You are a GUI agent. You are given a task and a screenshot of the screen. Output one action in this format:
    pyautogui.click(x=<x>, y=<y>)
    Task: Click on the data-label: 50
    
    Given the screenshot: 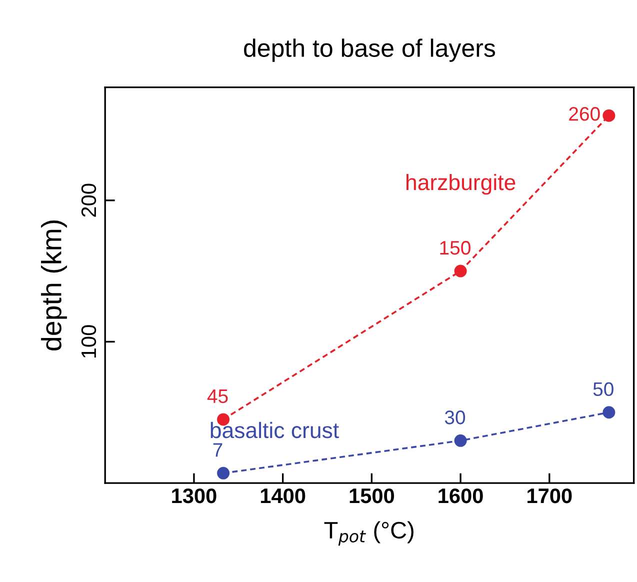 What is the action you would take?
    pyautogui.click(x=603, y=389)
    